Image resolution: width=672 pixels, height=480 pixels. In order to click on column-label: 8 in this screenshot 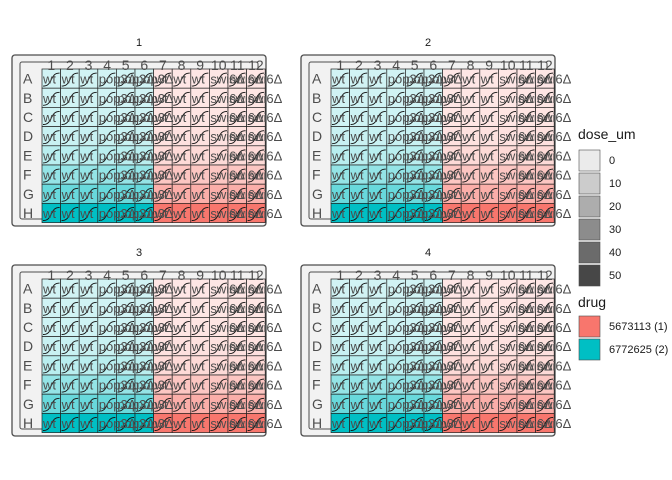, I will do `click(471, 65)`.